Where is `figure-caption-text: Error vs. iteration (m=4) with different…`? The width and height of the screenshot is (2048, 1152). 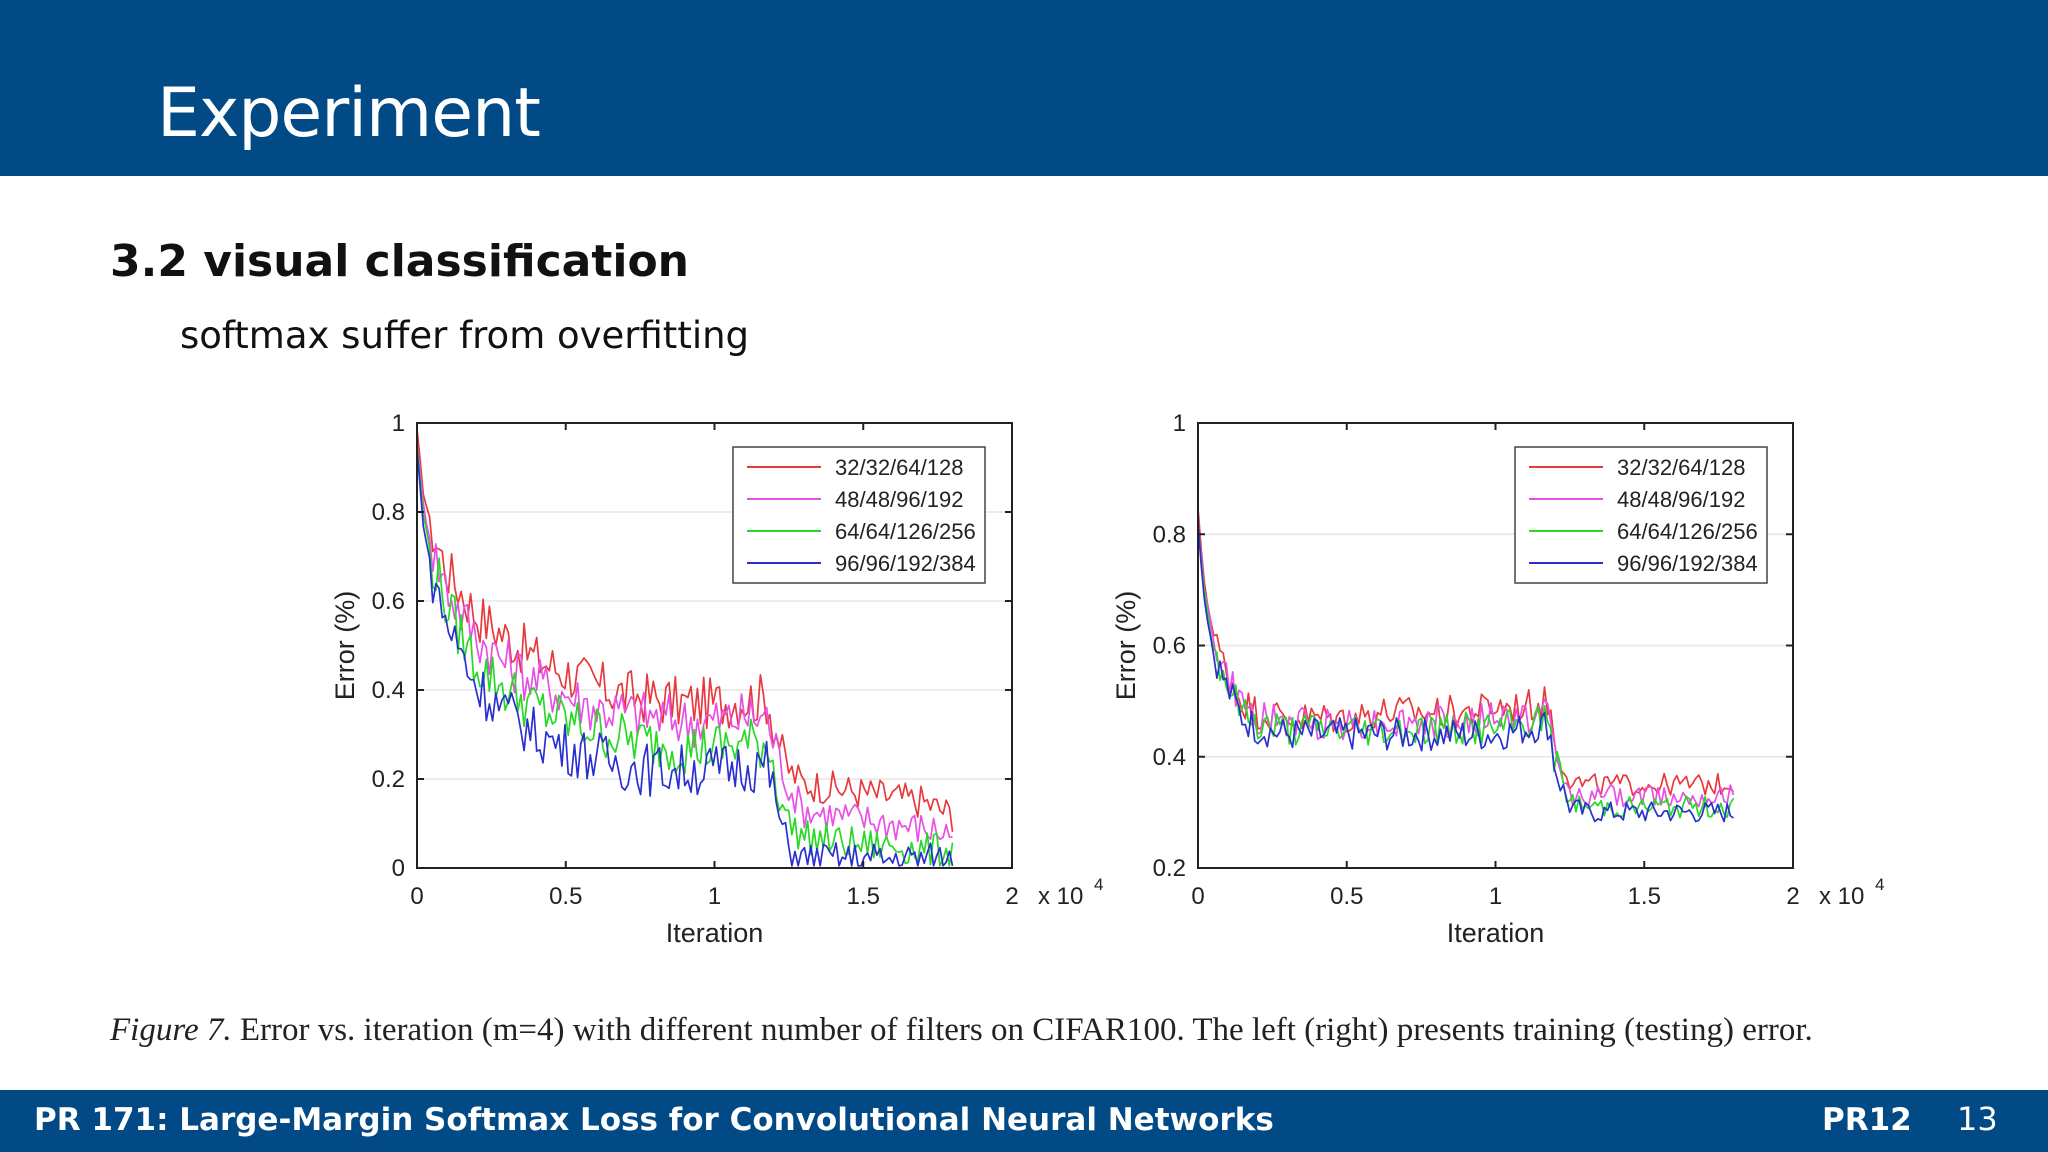 figure-caption-text: Error vs. iteration (m=4) with different… is located at coordinates (1022, 1030).